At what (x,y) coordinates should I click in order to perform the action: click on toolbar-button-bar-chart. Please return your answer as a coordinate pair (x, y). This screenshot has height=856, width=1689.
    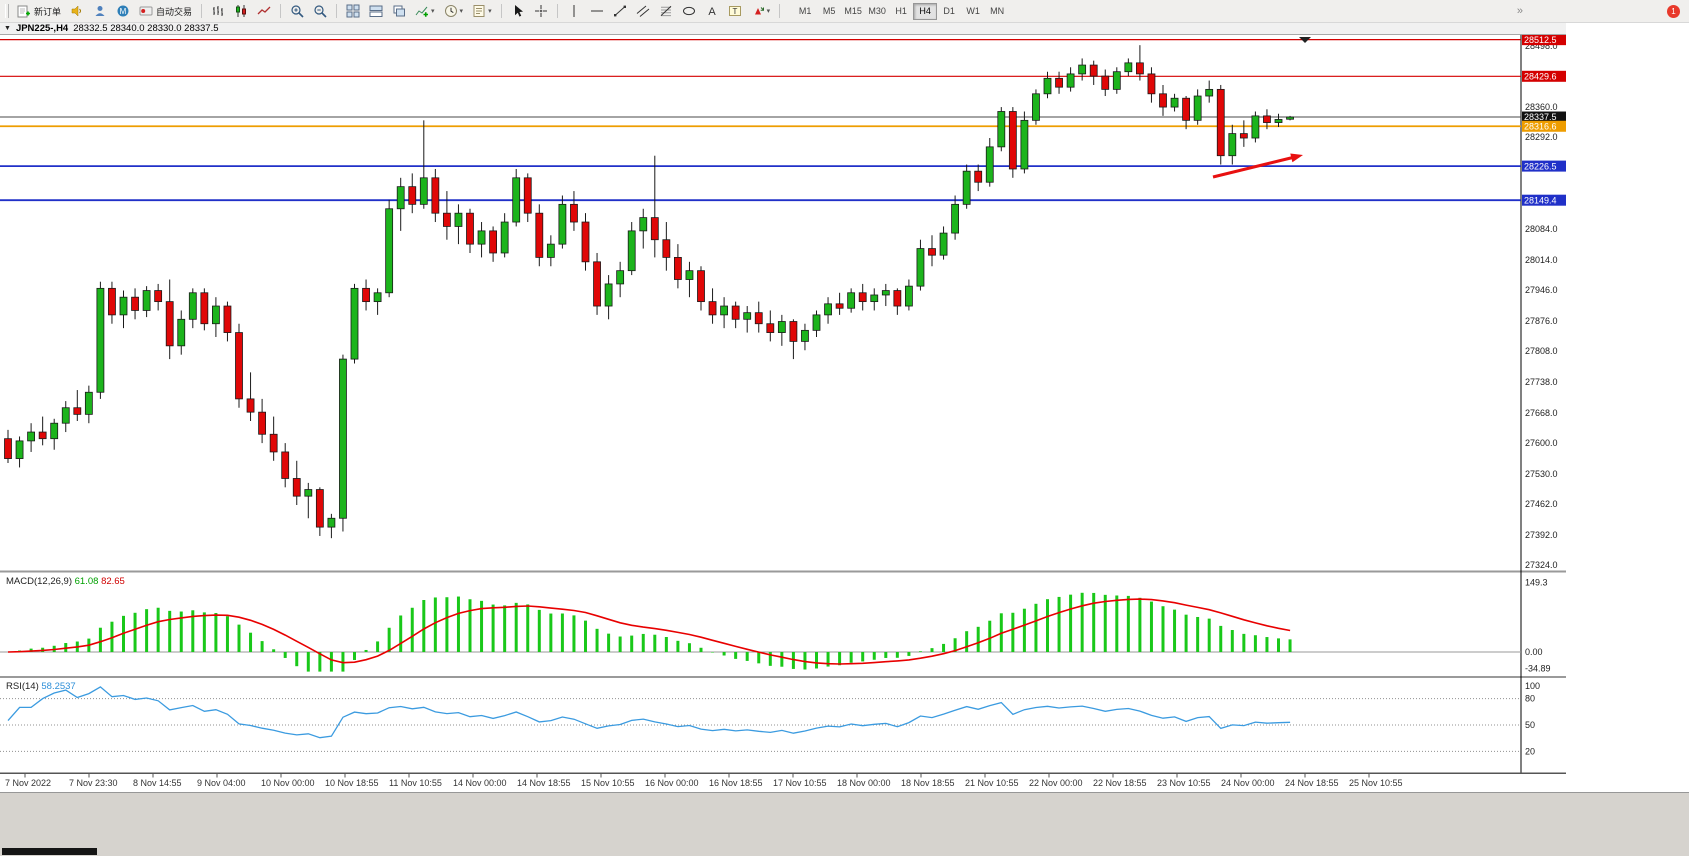
    Looking at the image, I should click on (218, 11).